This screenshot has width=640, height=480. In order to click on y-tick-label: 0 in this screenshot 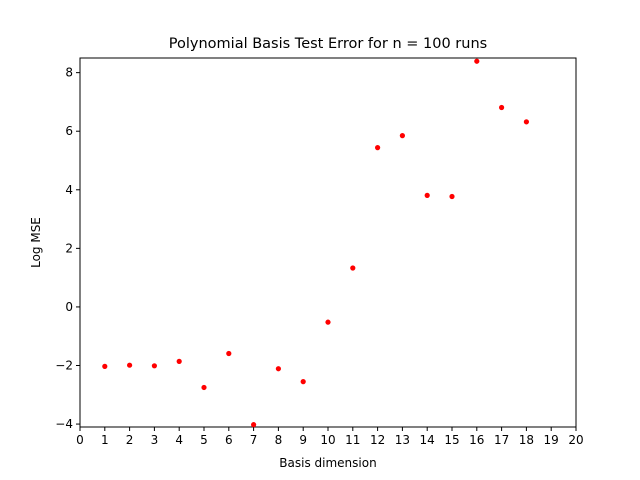, I will do `click(69, 307)`.